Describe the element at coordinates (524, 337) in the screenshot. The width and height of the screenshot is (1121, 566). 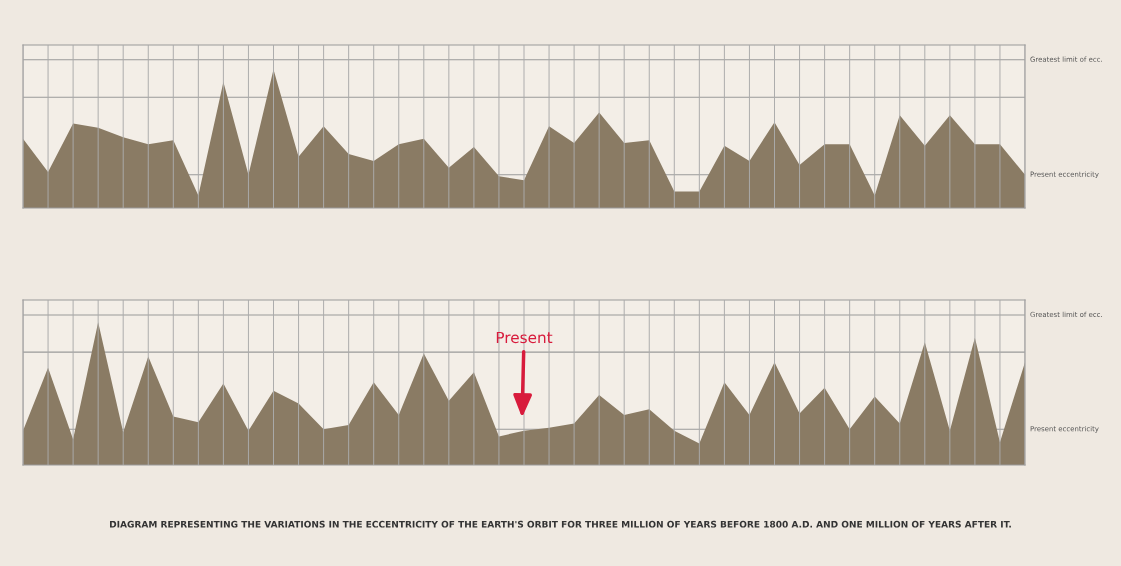
I see `annotation: Present` at that location.